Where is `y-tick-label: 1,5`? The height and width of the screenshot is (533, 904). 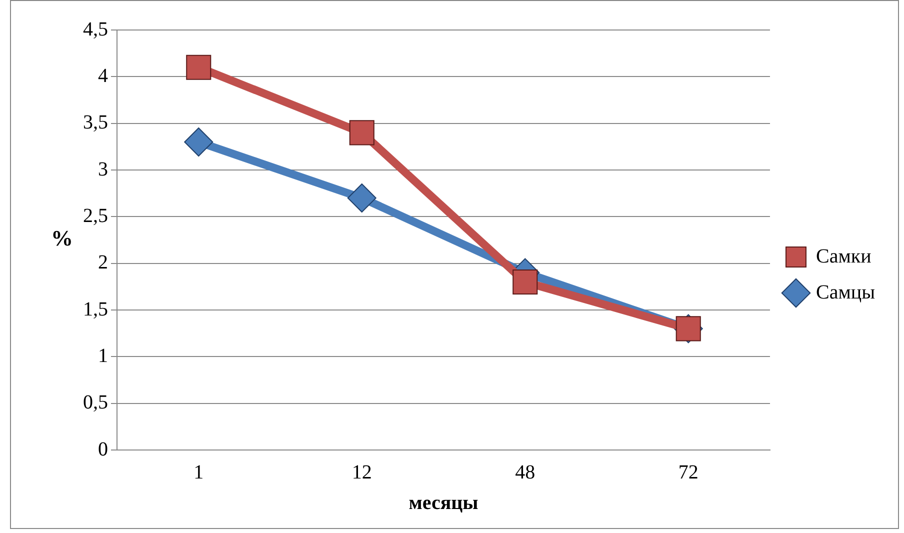
y-tick-label: 1,5 is located at coordinates (95, 309).